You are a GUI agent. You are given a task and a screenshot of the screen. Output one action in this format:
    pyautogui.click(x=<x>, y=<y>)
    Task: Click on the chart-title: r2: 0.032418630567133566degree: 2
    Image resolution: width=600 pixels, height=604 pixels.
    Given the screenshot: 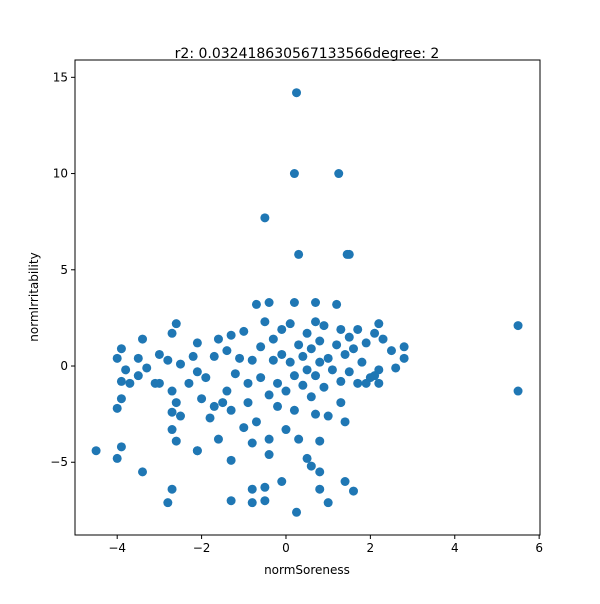 What is the action you would take?
    pyautogui.click(x=307, y=54)
    